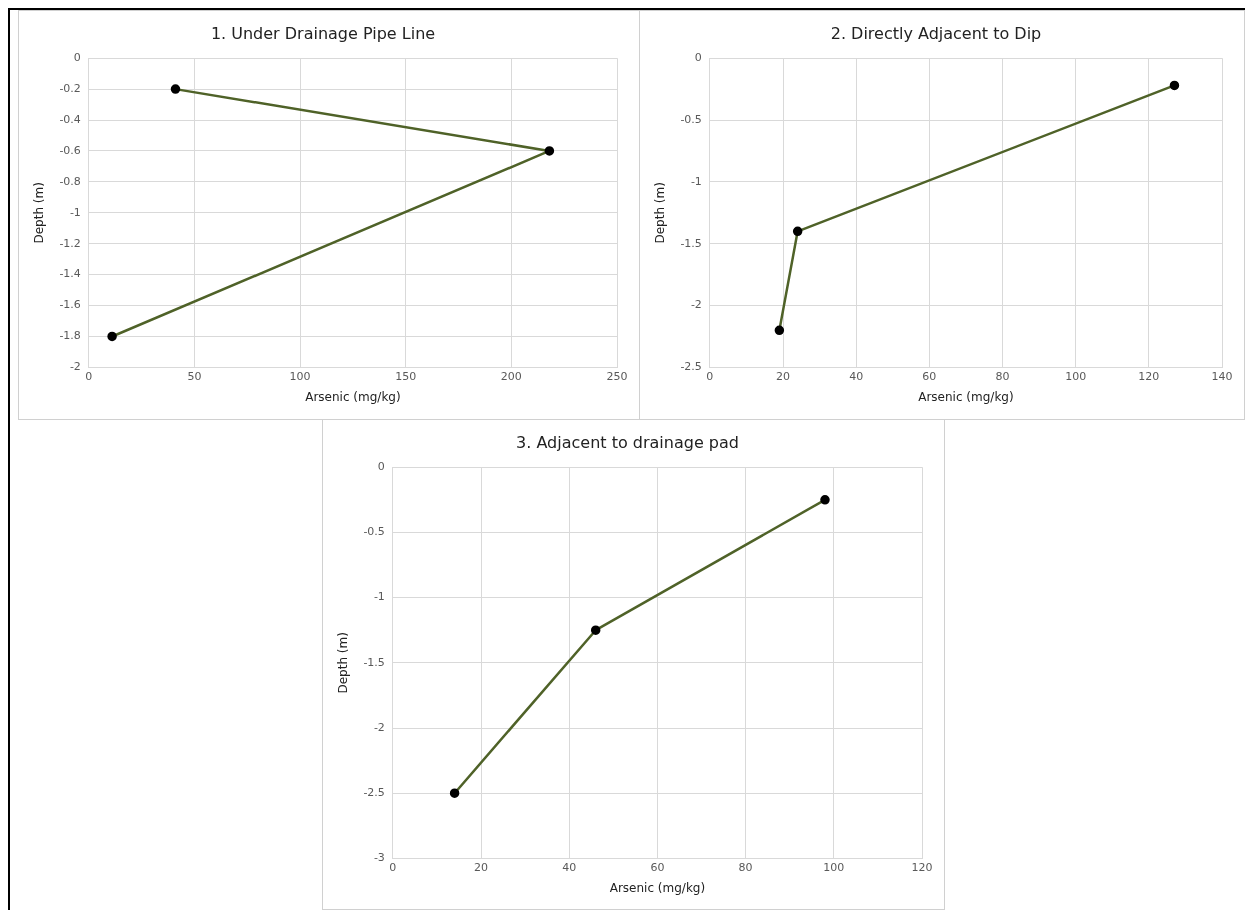 This screenshot has width=1251, height=917. What do you see at coordinates (70, 150) in the screenshot?
I see `y-tick-label: -0.6` at bounding box center [70, 150].